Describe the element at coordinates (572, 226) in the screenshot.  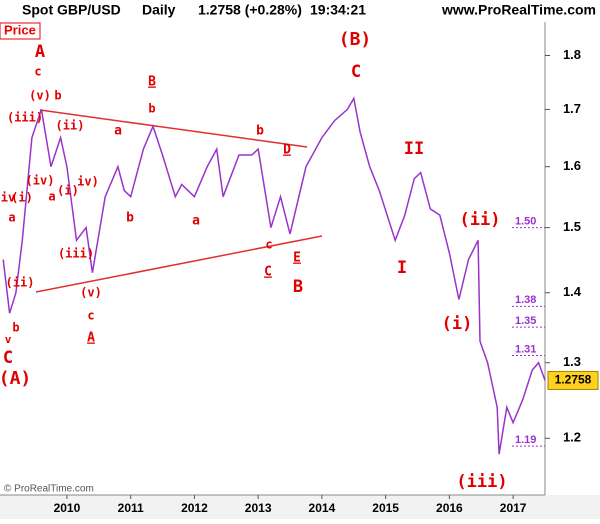
I see `y-tick-label: 1.5` at that location.